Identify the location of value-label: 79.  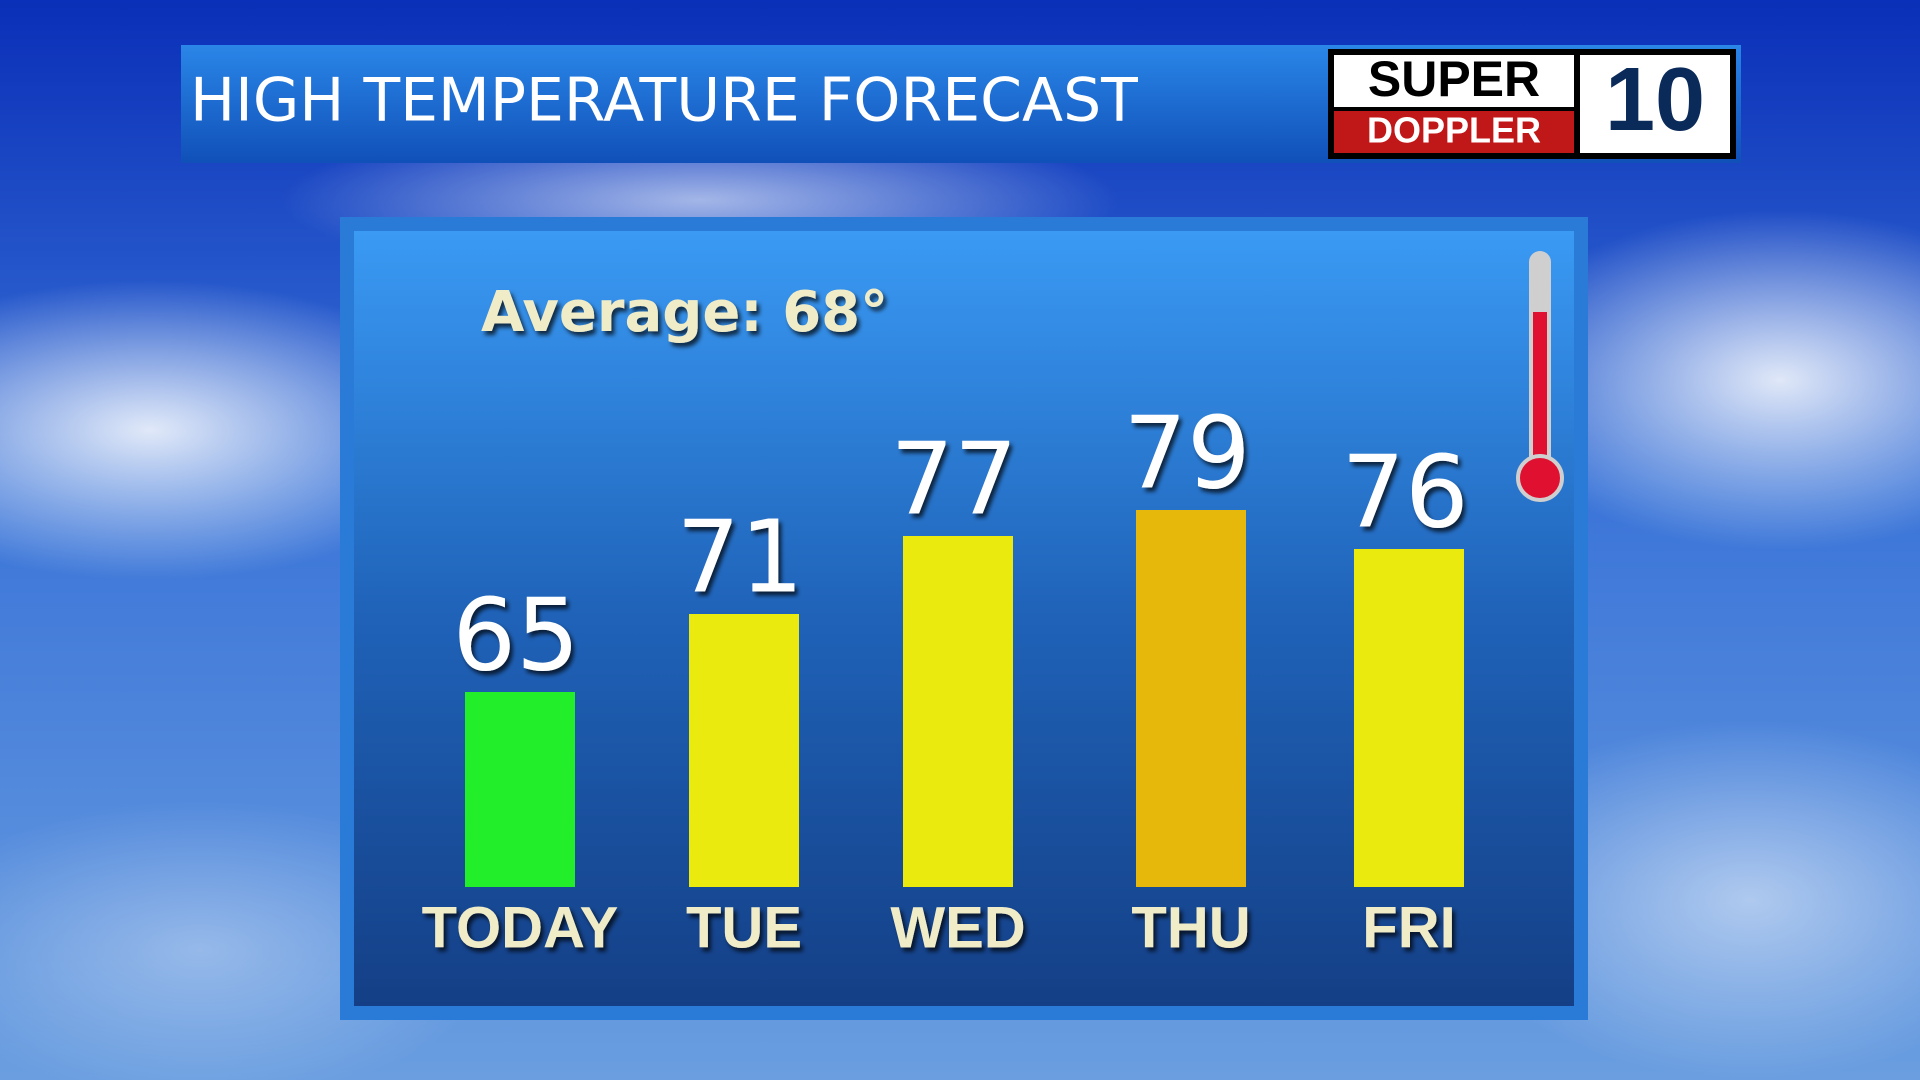
(1186, 452).